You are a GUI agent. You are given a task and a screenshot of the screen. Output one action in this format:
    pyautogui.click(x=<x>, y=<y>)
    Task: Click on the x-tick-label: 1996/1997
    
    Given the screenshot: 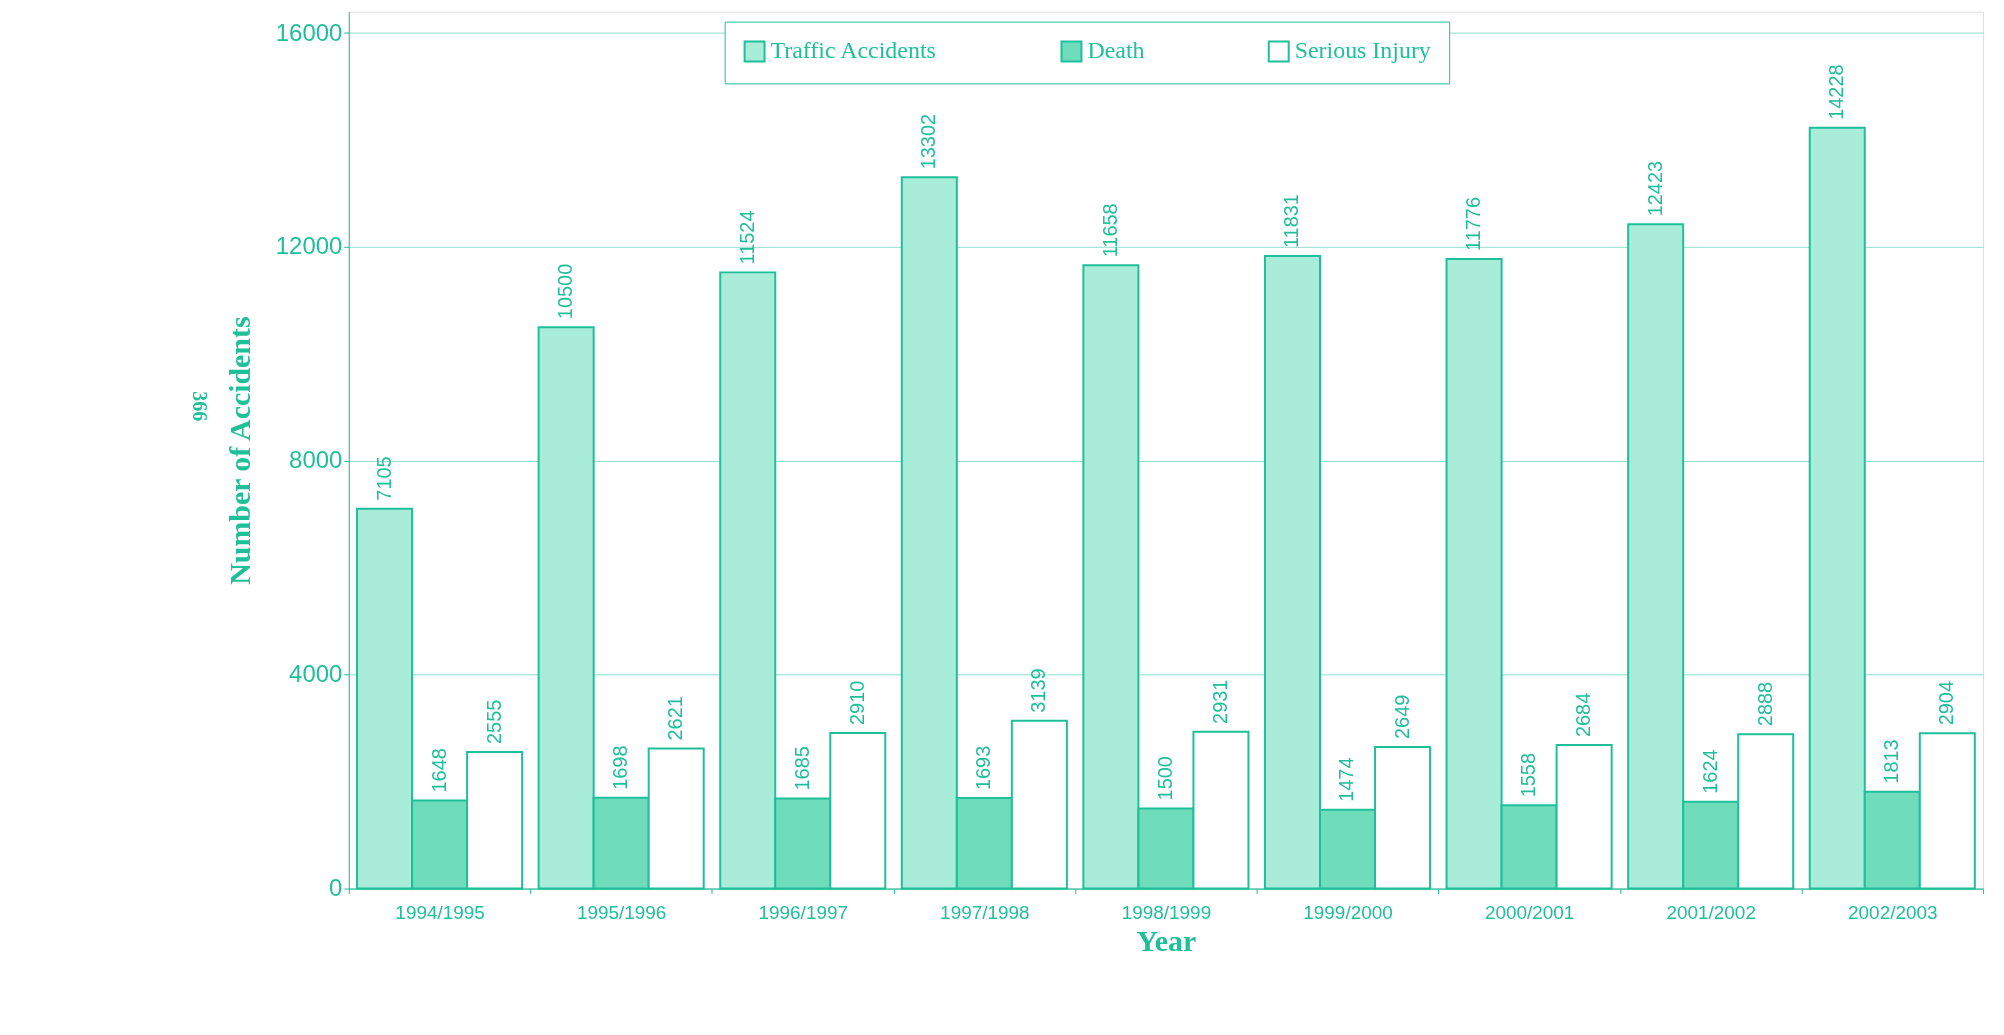 What is the action you would take?
    pyautogui.click(x=803, y=912)
    